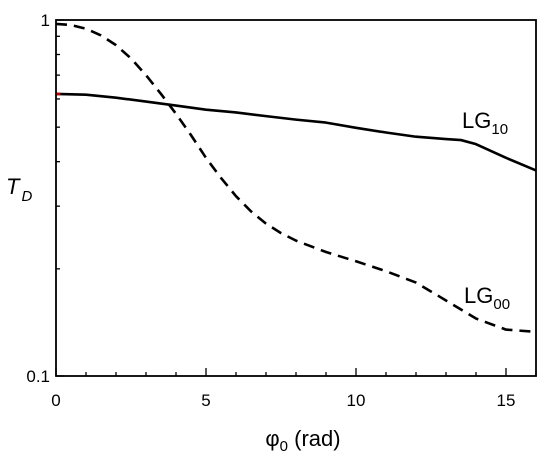 This screenshot has width=550, height=467. Describe the element at coordinates (302, 440) in the screenshot. I see `x-axis-title: φ0 (rad)` at that location.